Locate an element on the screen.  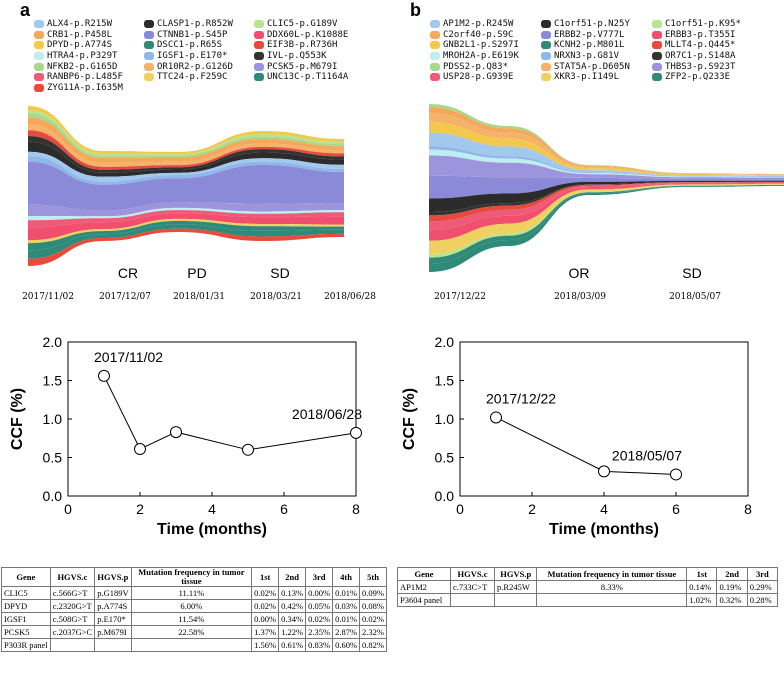
y-tick-label: 0.5 is located at coordinates (53, 458).